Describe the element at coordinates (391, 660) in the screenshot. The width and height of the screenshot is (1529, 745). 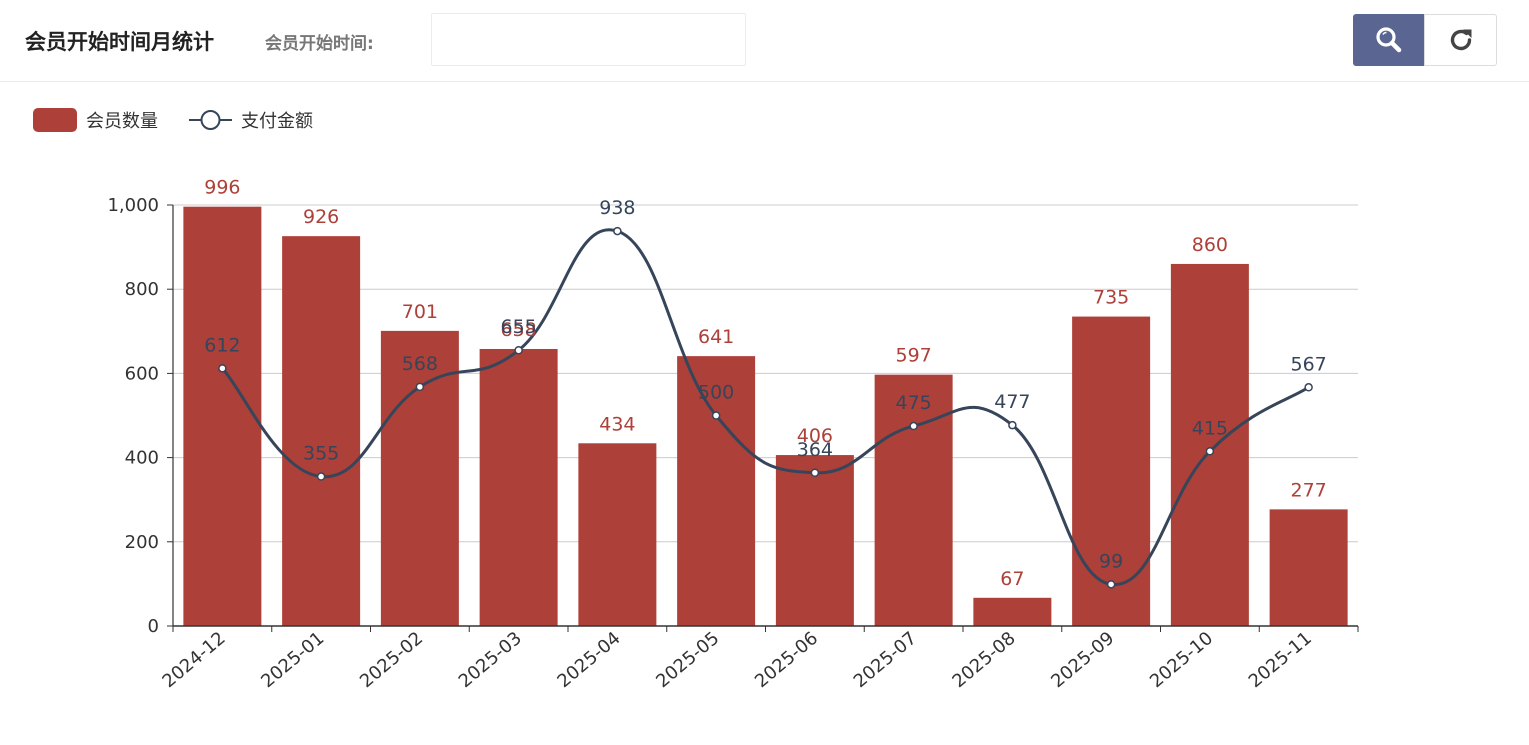
I see `x-tick-label: 2025-02` at that location.